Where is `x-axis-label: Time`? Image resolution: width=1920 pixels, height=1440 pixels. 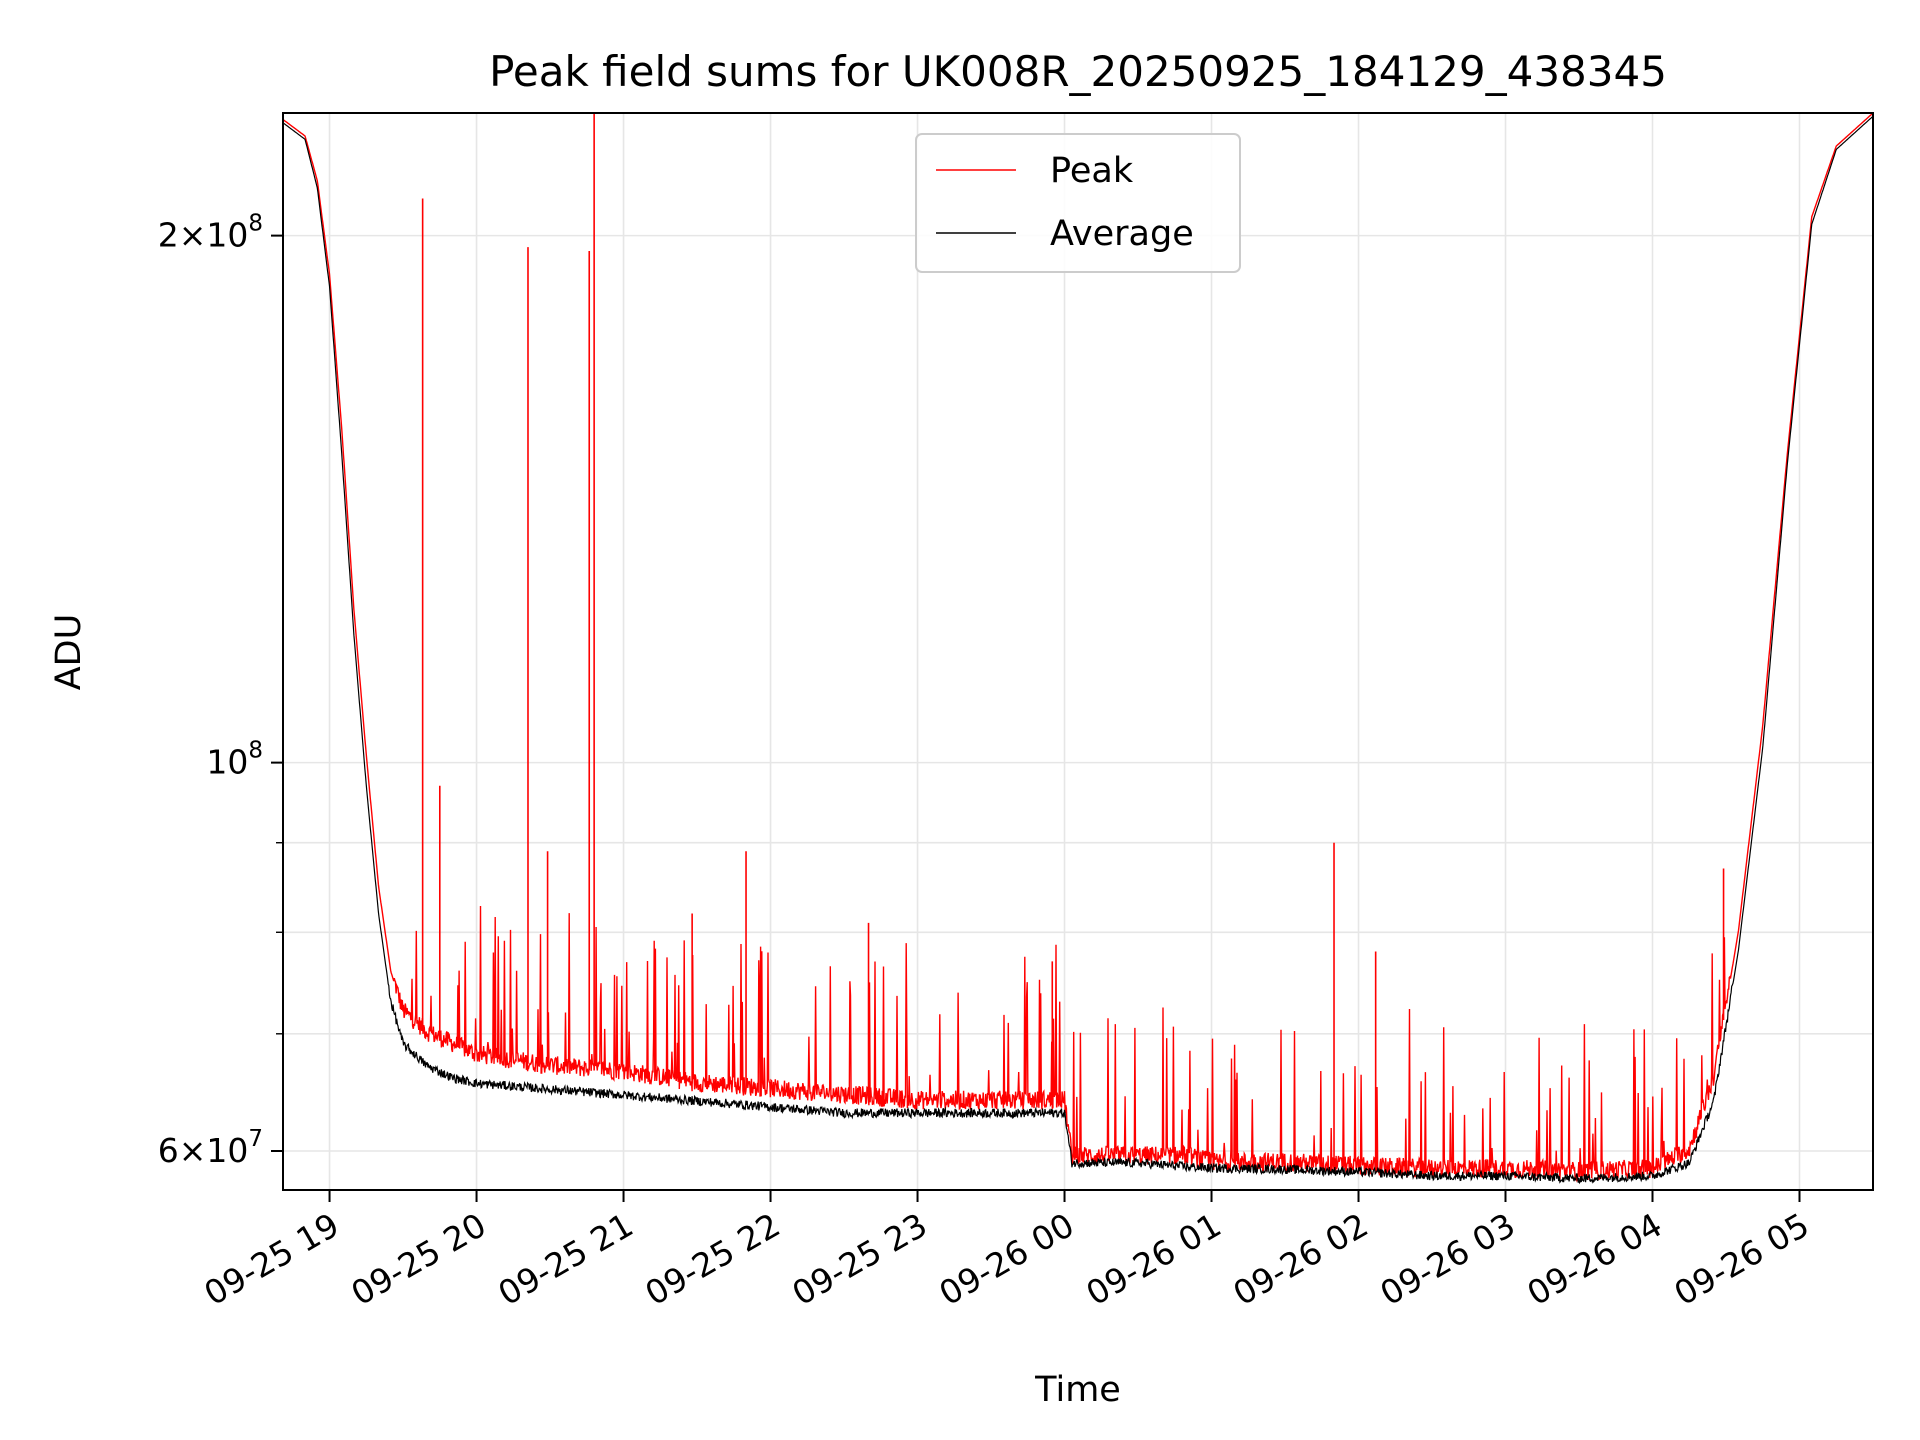 x-axis-label: Time is located at coordinates (1077, 1390).